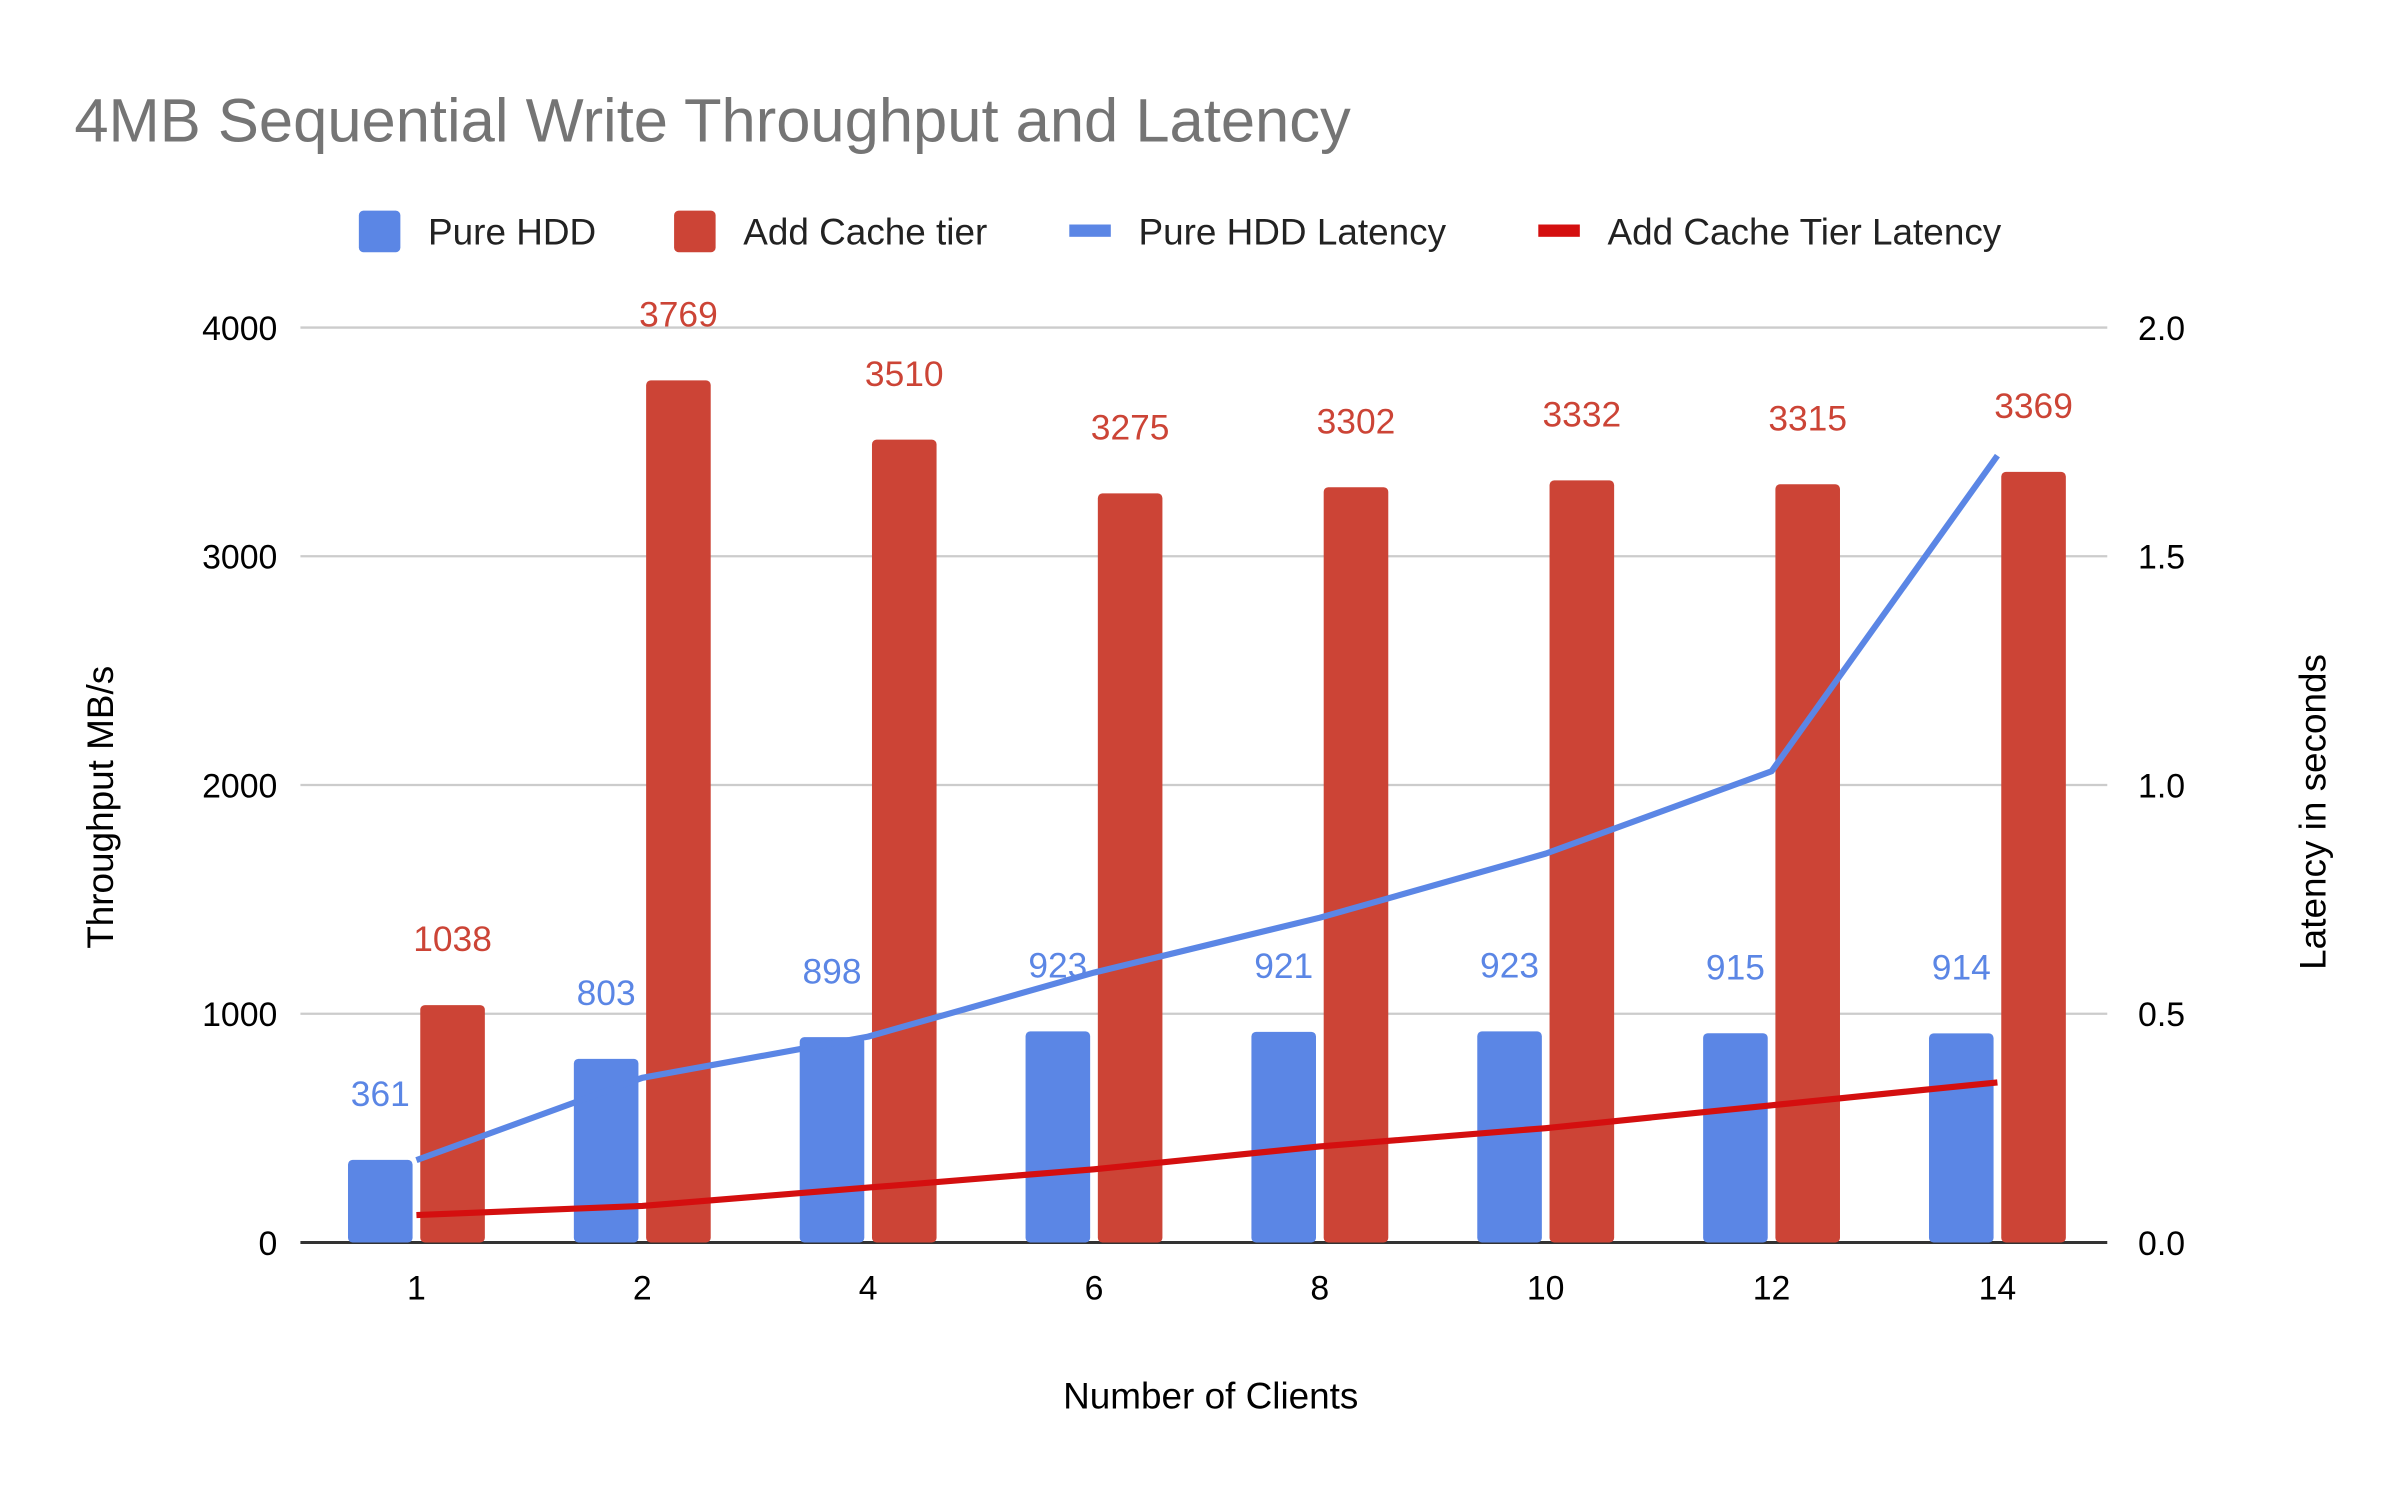 This screenshot has width=2400, height=1487. Describe the element at coordinates (1546, 1288) in the screenshot. I see `x-tick-label: 10` at that location.